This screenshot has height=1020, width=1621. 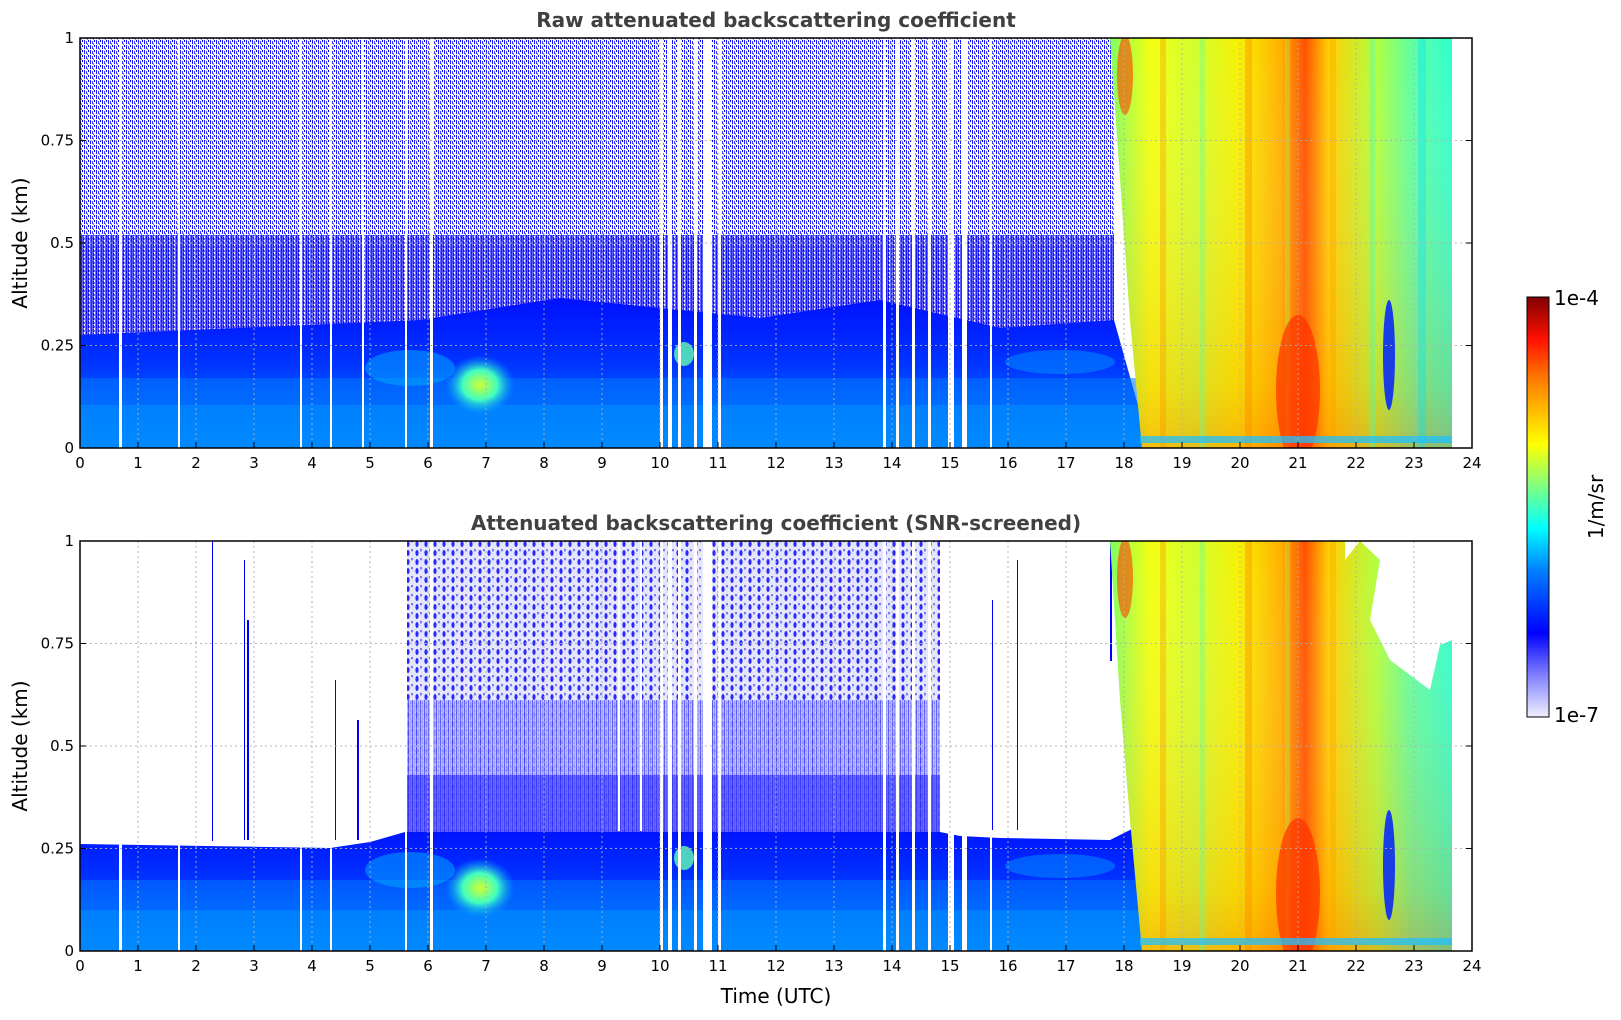 What do you see at coordinates (1596, 506) in the screenshot?
I see `colorbar-units-label: 1/m/sr` at bounding box center [1596, 506].